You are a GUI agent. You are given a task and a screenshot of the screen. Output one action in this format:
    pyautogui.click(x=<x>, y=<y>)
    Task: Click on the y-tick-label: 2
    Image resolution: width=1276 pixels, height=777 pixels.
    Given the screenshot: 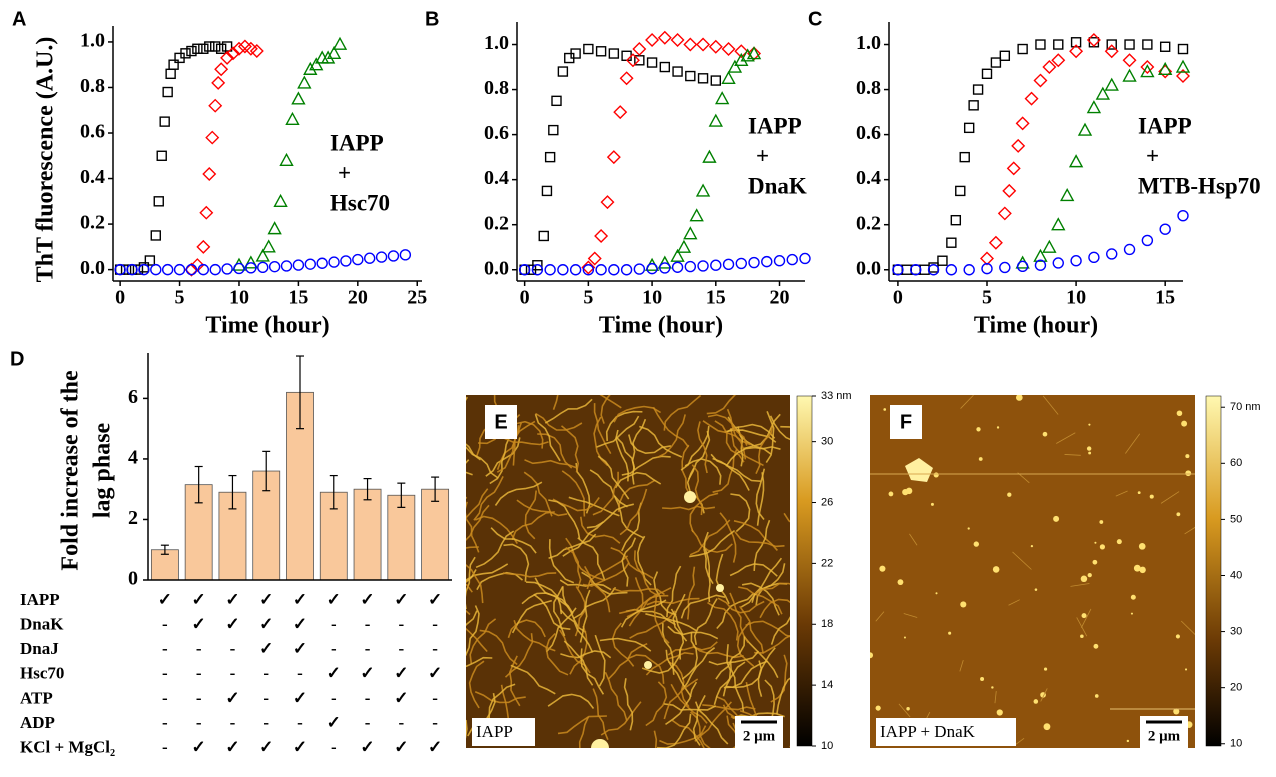 What is the action you would take?
    pyautogui.click(x=133, y=518)
    